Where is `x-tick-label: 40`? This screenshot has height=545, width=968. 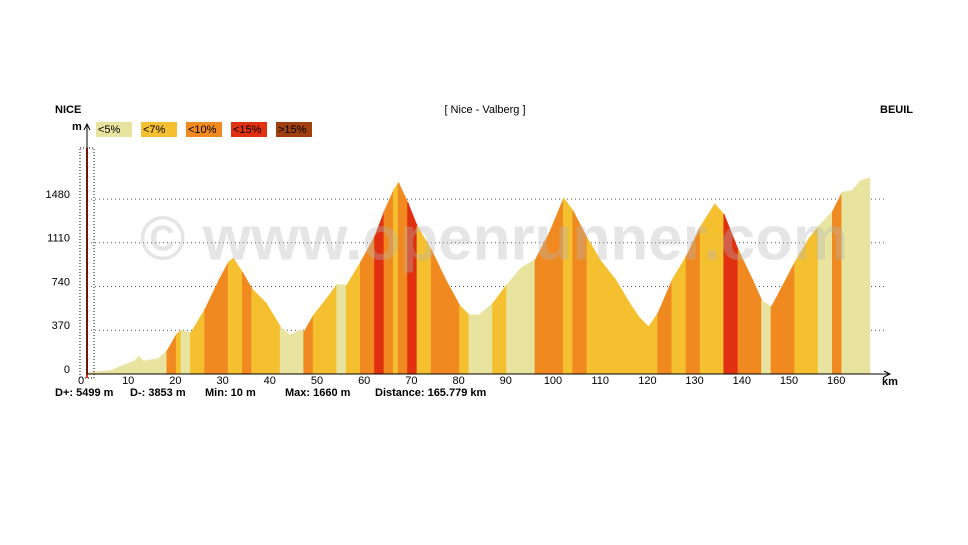
x-tick-label: 40 is located at coordinates (270, 381).